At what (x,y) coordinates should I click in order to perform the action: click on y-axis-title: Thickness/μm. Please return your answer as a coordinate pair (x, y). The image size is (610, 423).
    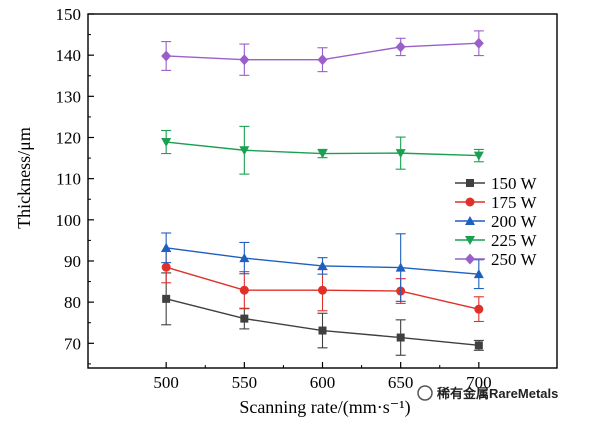
    Looking at the image, I should click on (24, 178).